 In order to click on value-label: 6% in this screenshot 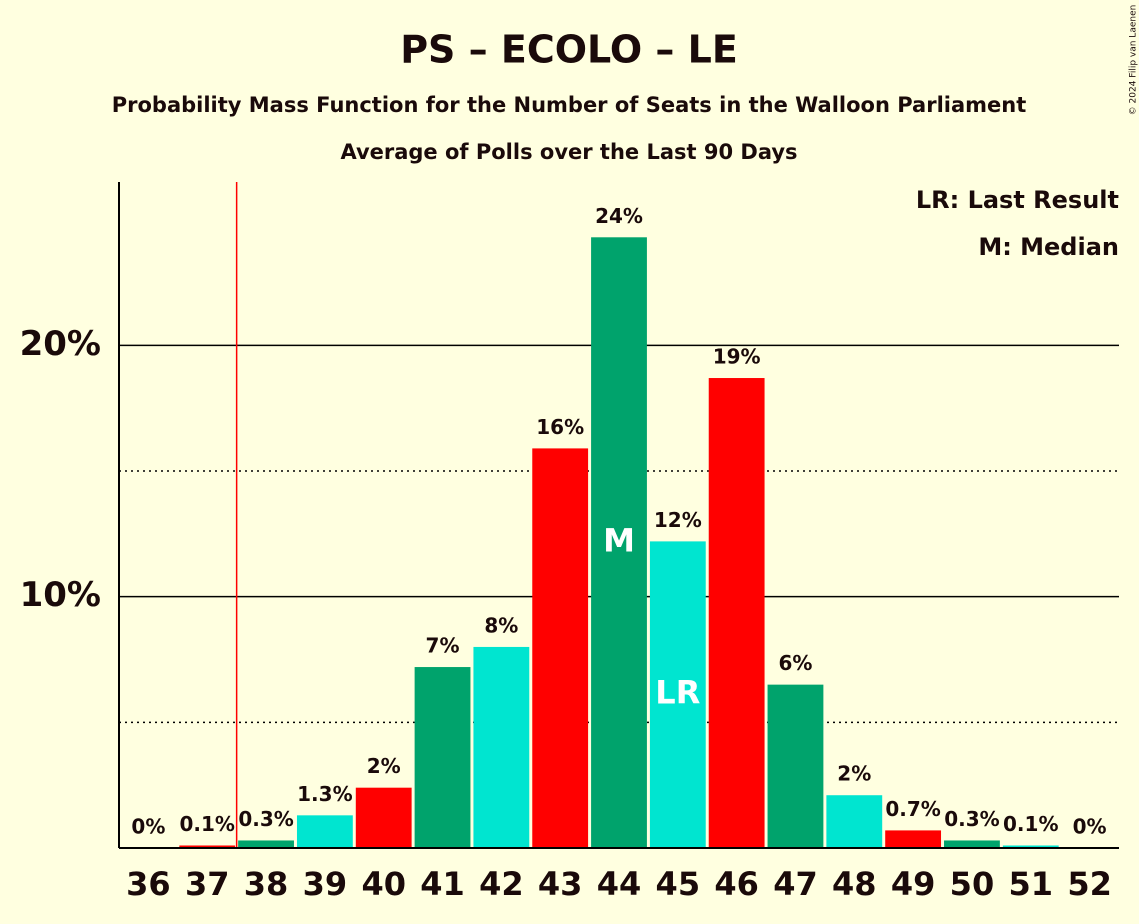, I will do `click(795, 663)`.